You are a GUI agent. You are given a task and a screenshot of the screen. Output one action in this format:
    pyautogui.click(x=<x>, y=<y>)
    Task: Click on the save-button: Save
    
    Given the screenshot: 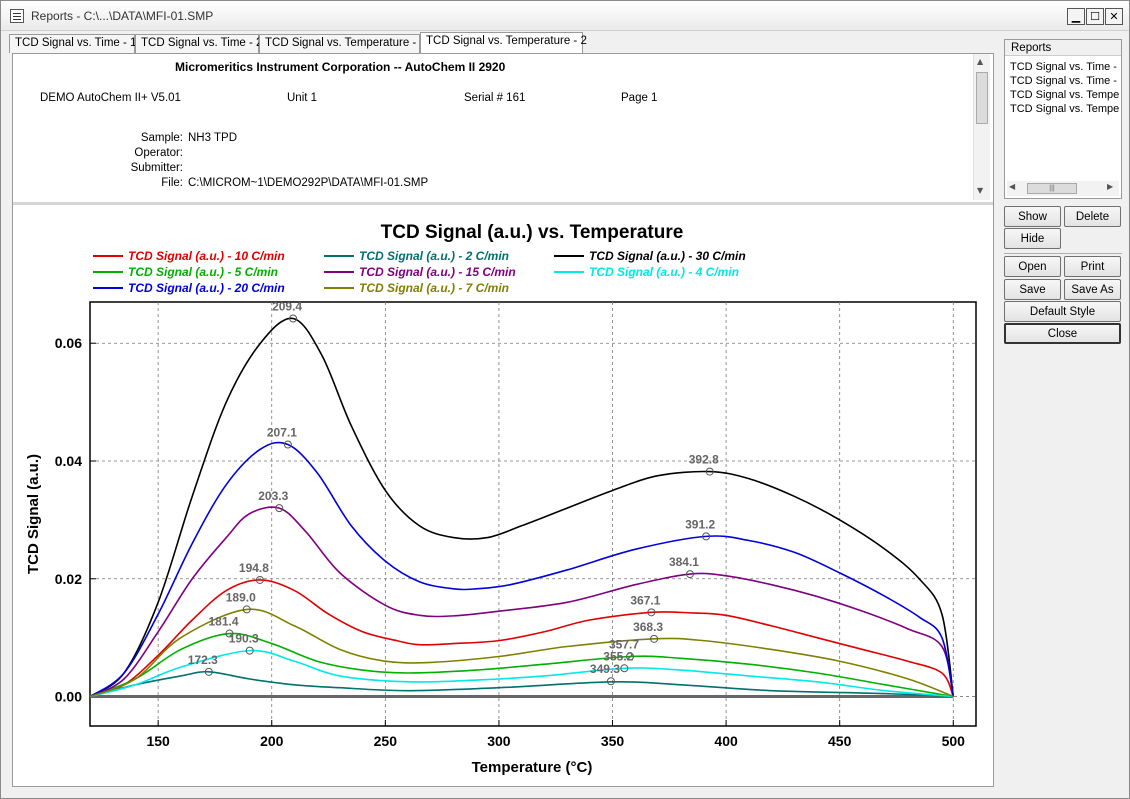 What is the action you would take?
    pyautogui.click(x=1032, y=289)
    